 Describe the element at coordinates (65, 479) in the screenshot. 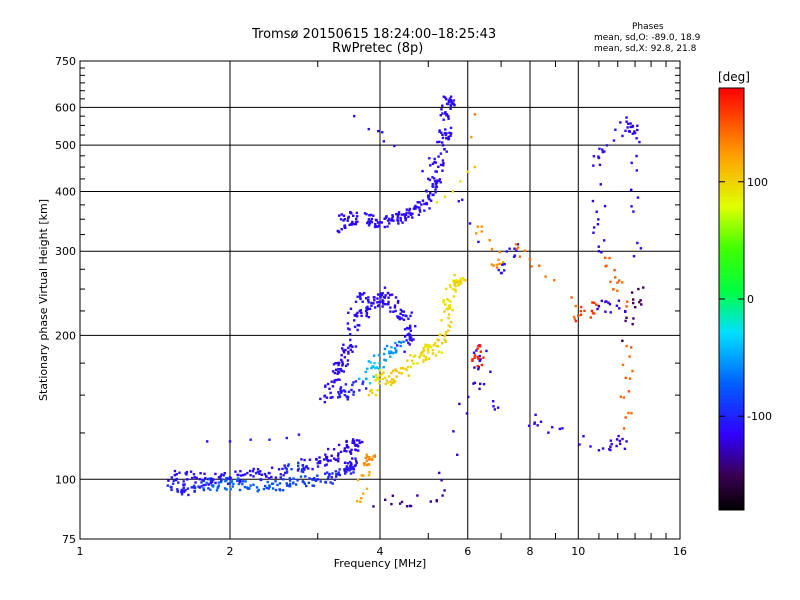

I see `y-tick-label: 100` at that location.